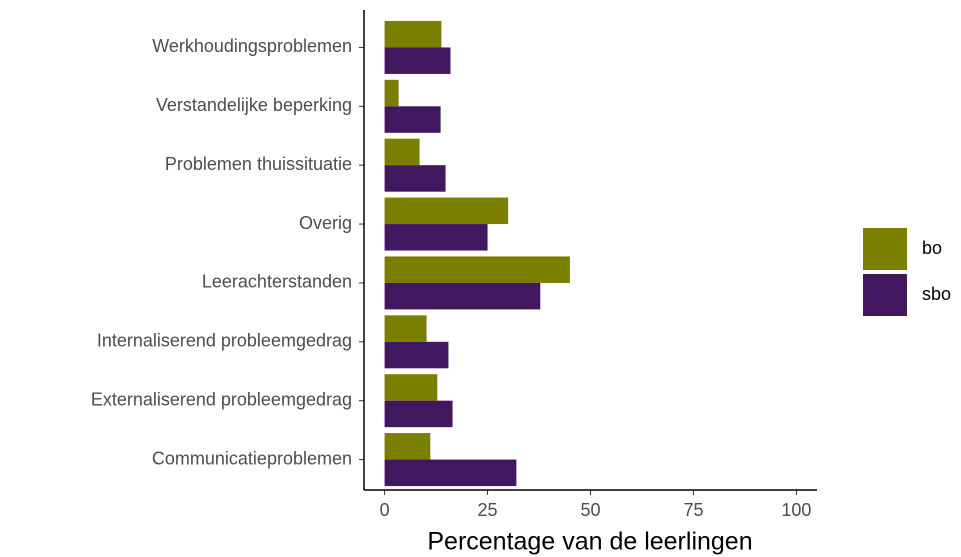 The height and width of the screenshot is (557, 961). What do you see at coordinates (796, 510) in the screenshot?
I see `x-tick-label: 100` at bounding box center [796, 510].